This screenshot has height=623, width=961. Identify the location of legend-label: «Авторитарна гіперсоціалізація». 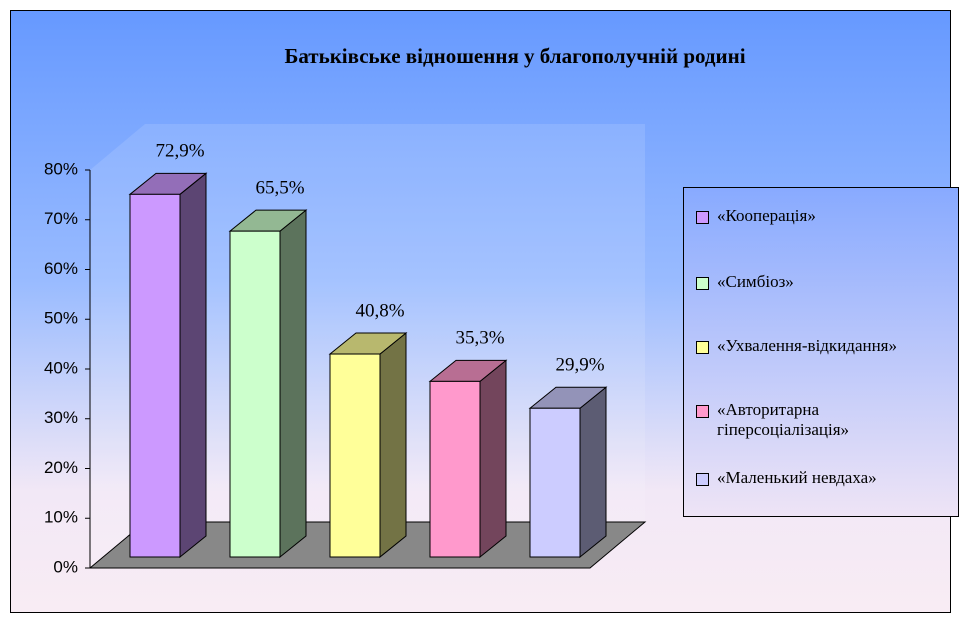
(783, 419).